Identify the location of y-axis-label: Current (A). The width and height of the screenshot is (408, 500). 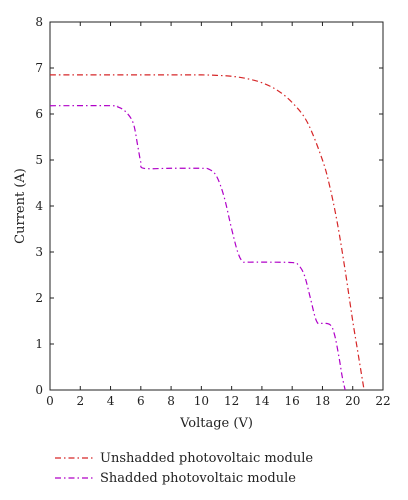
(20, 206).